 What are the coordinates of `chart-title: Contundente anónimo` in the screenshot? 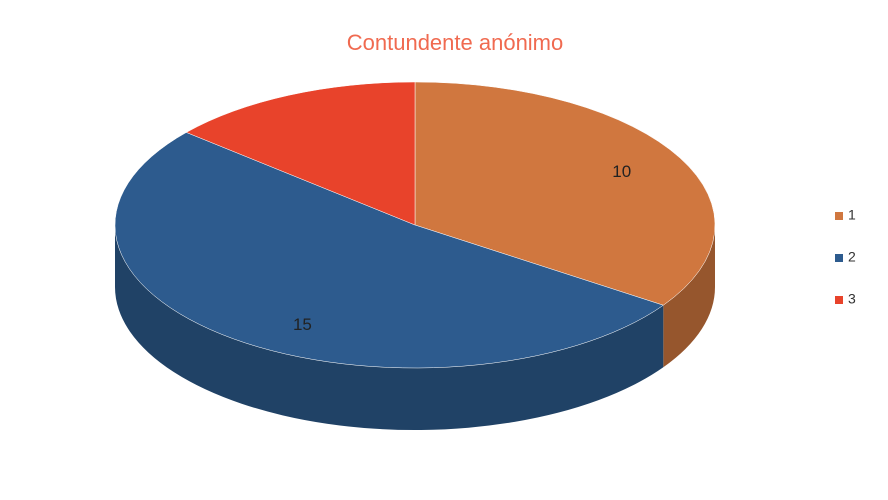 It's located at (455, 42).